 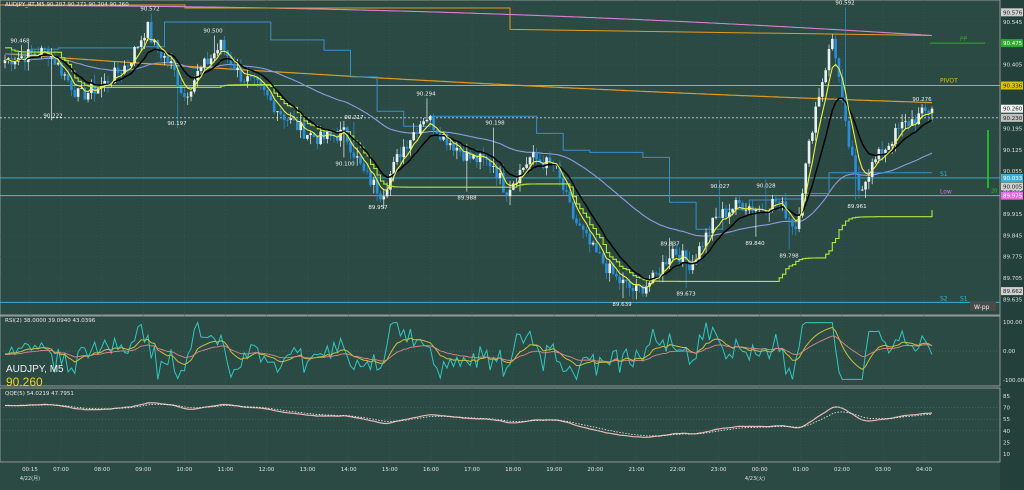 I want to click on price-annotation: 90.468, so click(x=20, y=41).